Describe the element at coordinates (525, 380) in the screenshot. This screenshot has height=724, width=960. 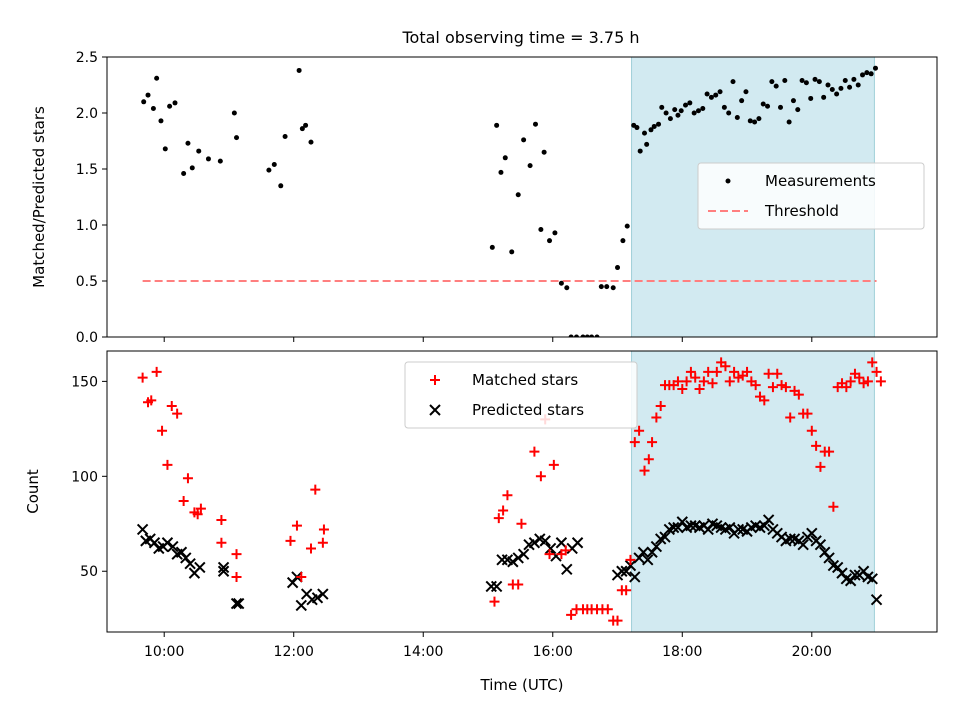
I see `legend-matched-label: Matched stars` at that location.